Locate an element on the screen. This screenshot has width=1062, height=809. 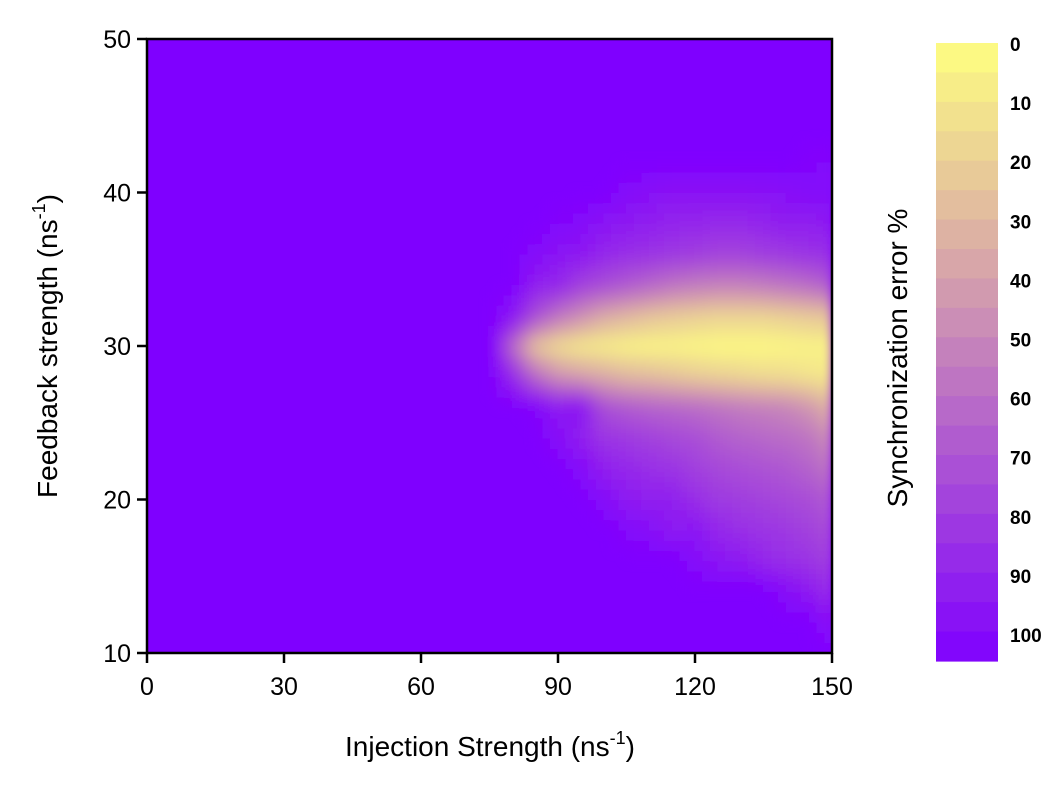
colorbar-tick-label: 80 is located at coordinates (1020, 518).